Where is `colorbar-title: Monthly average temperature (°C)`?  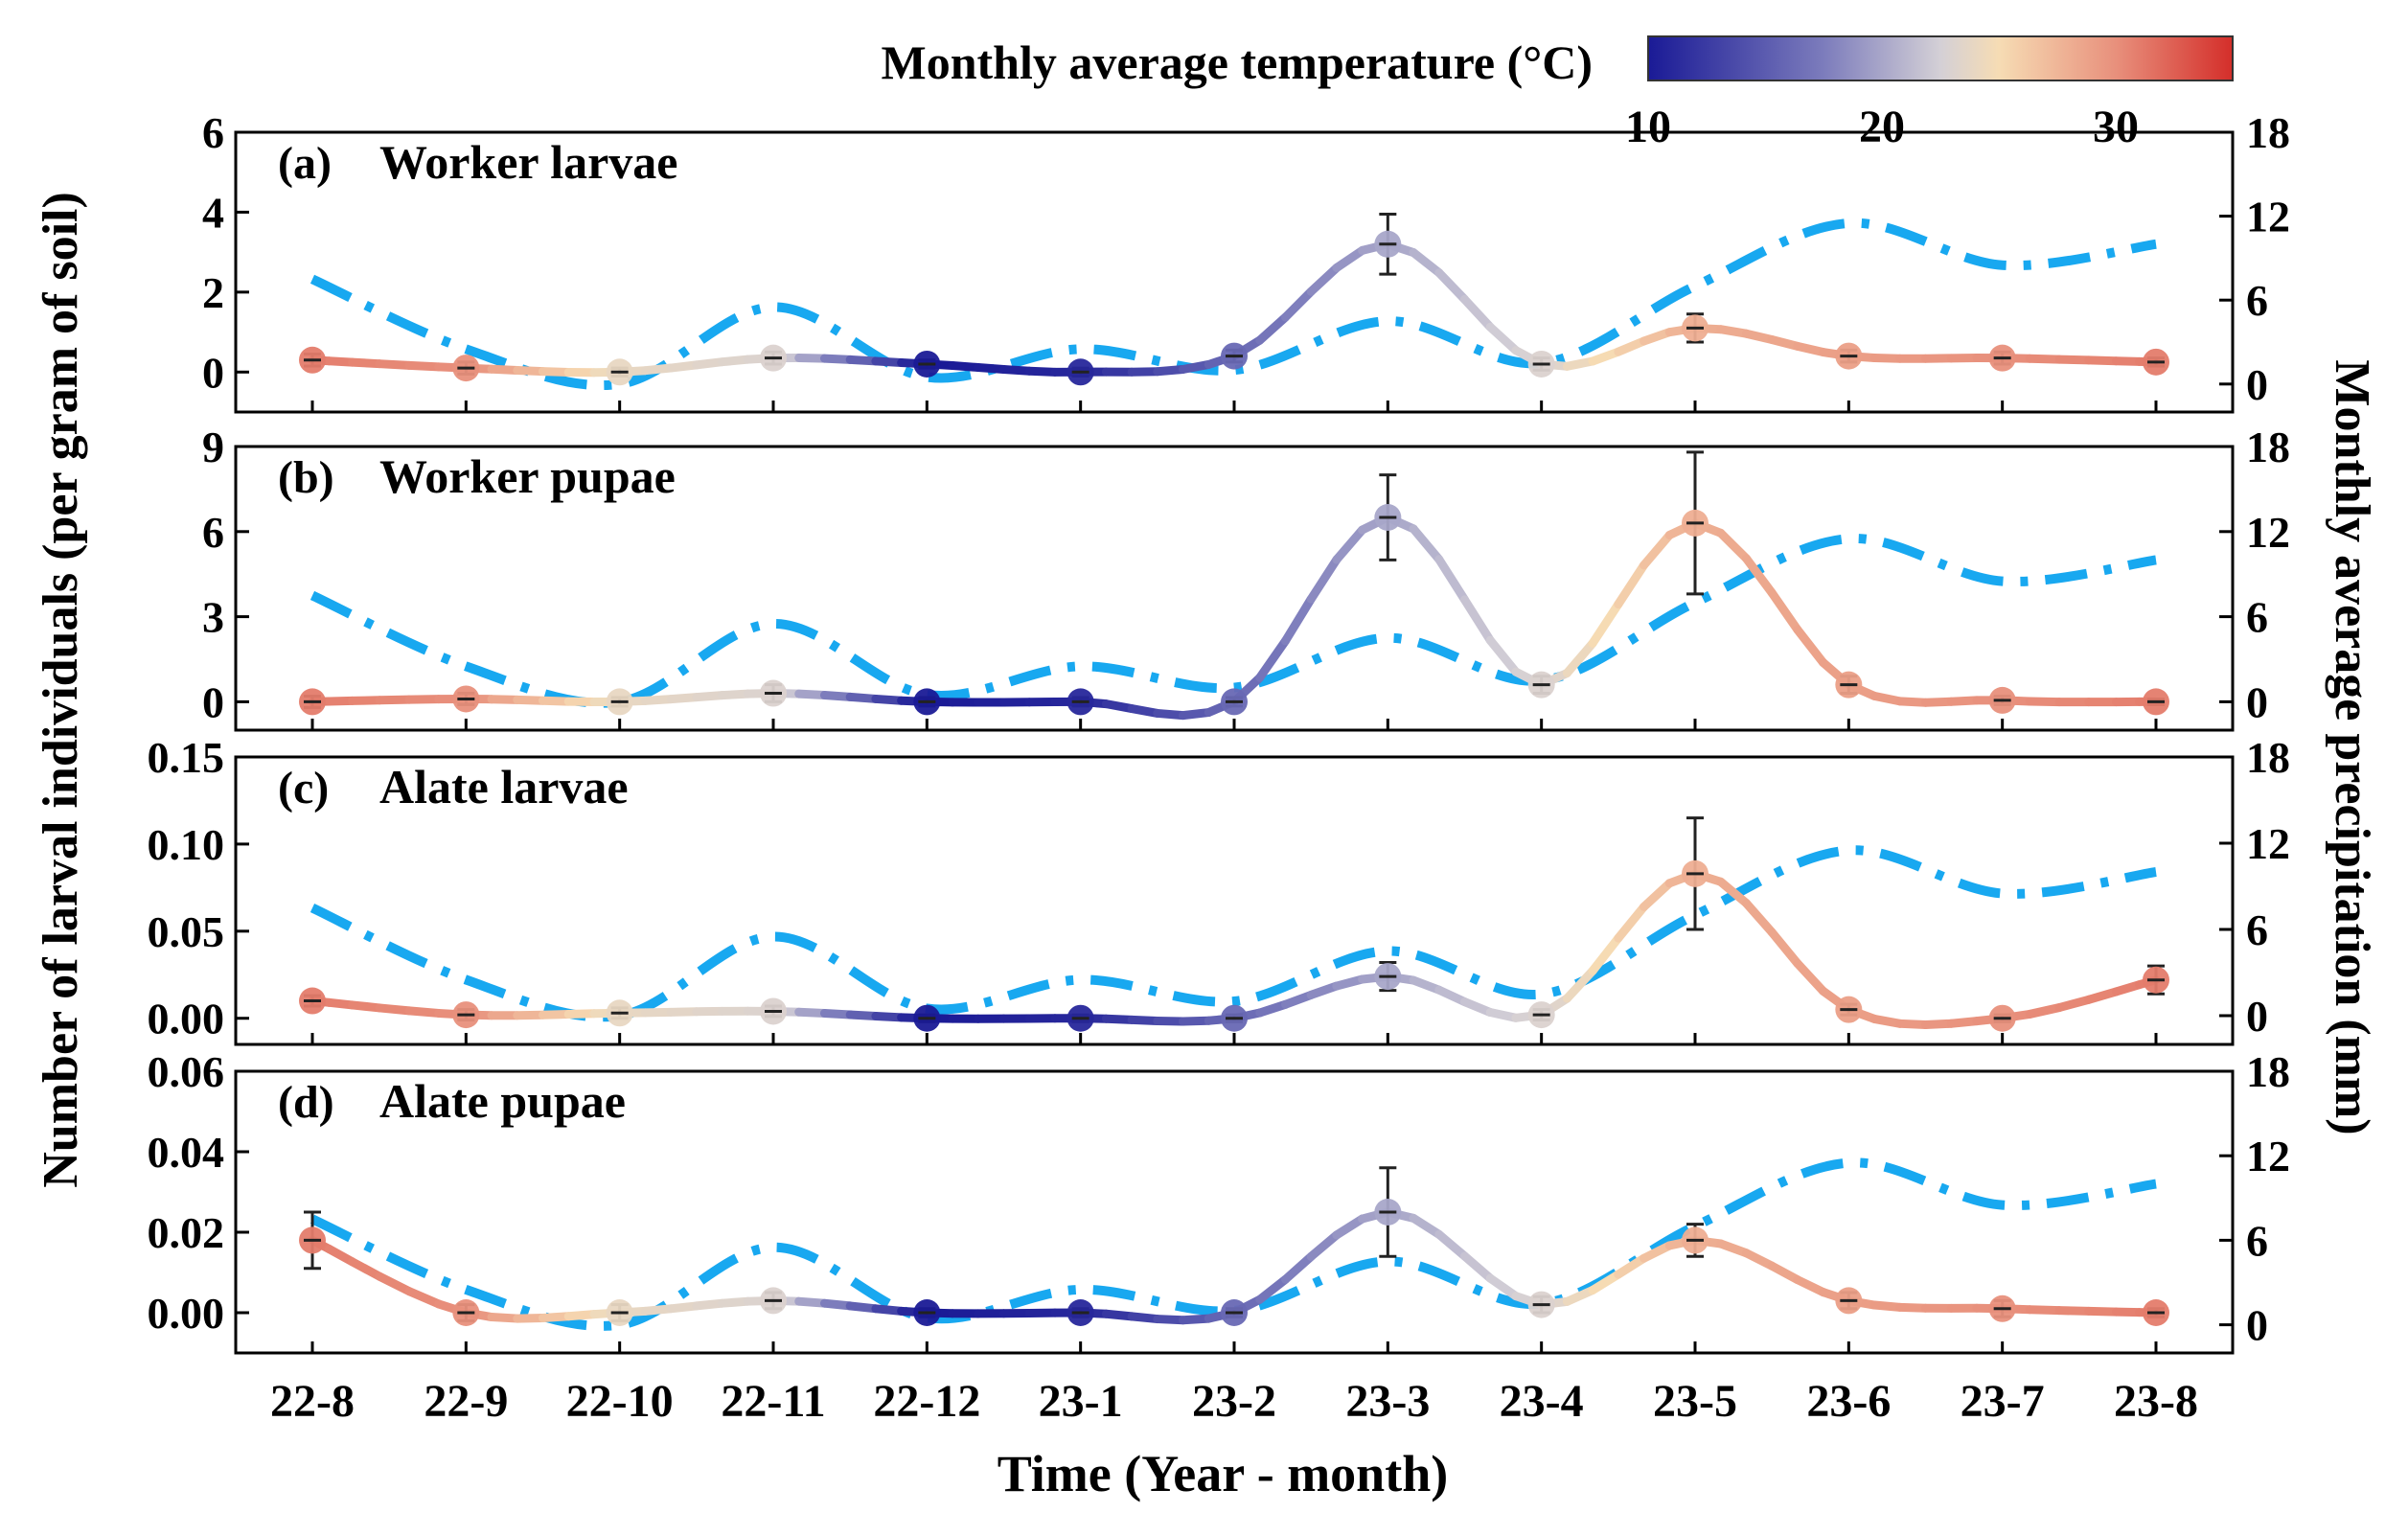 colorbar-title: Monthly average temperature (°C) is located at coordinates (1237, 62).